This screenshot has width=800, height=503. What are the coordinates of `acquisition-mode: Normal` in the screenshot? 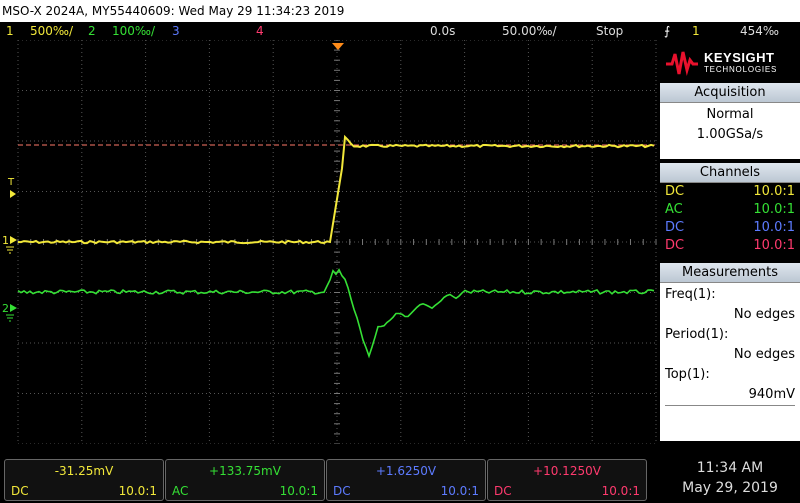 It's located at (730, 114).